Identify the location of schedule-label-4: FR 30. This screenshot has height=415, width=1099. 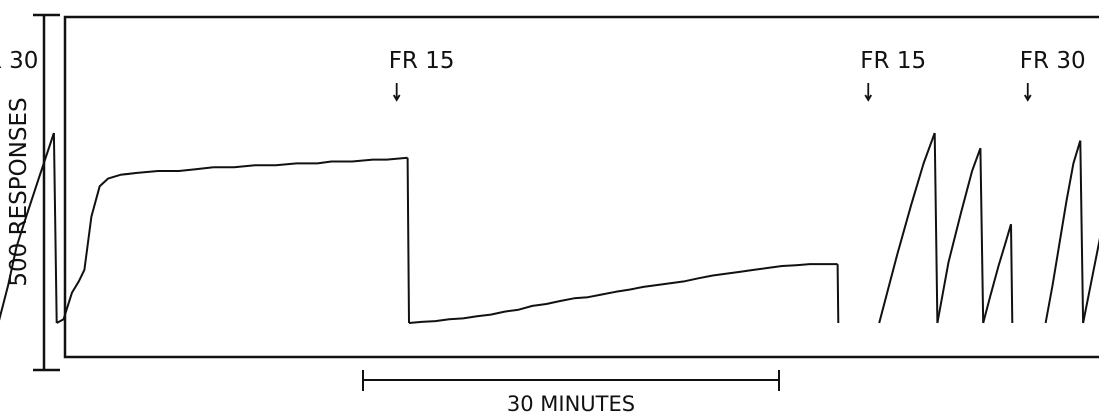
(1053, 61).